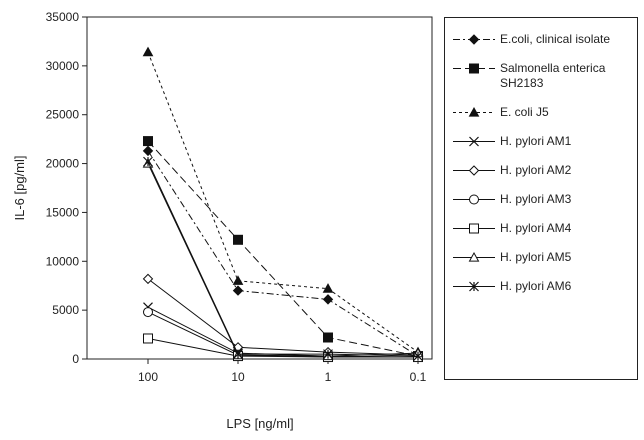 The height and width of the screenshot is (440, 644). What do you see at coordinates (536, 286) in the screenshot?
I see `legend-label: H. pylori AM6` at bounding box center [536, 286].